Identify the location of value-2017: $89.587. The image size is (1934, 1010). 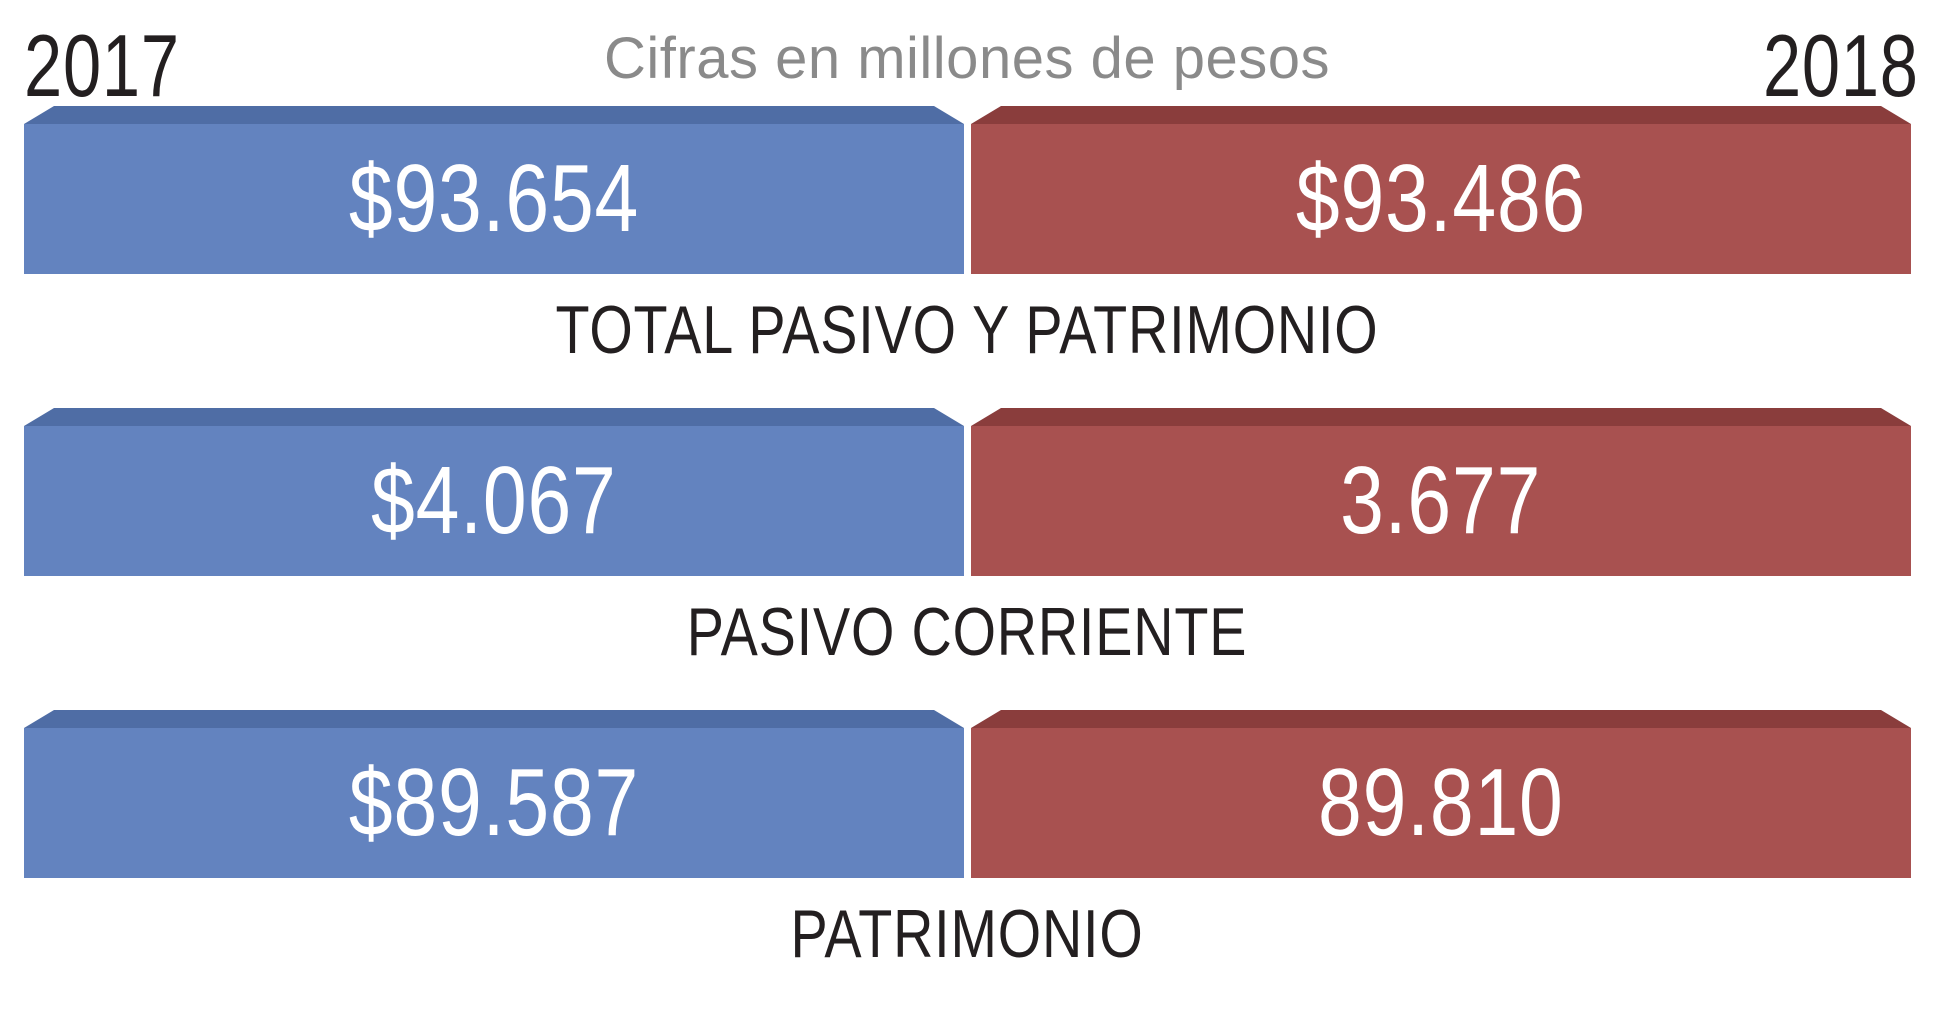
(494, 802).